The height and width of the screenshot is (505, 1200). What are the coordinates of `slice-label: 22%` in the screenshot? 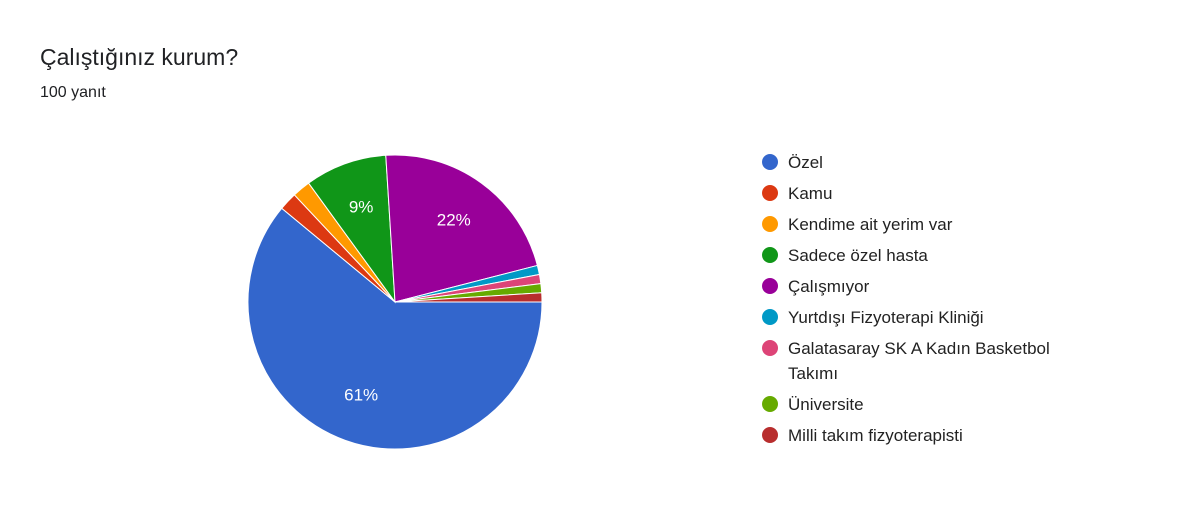 It's located at (454, 220).